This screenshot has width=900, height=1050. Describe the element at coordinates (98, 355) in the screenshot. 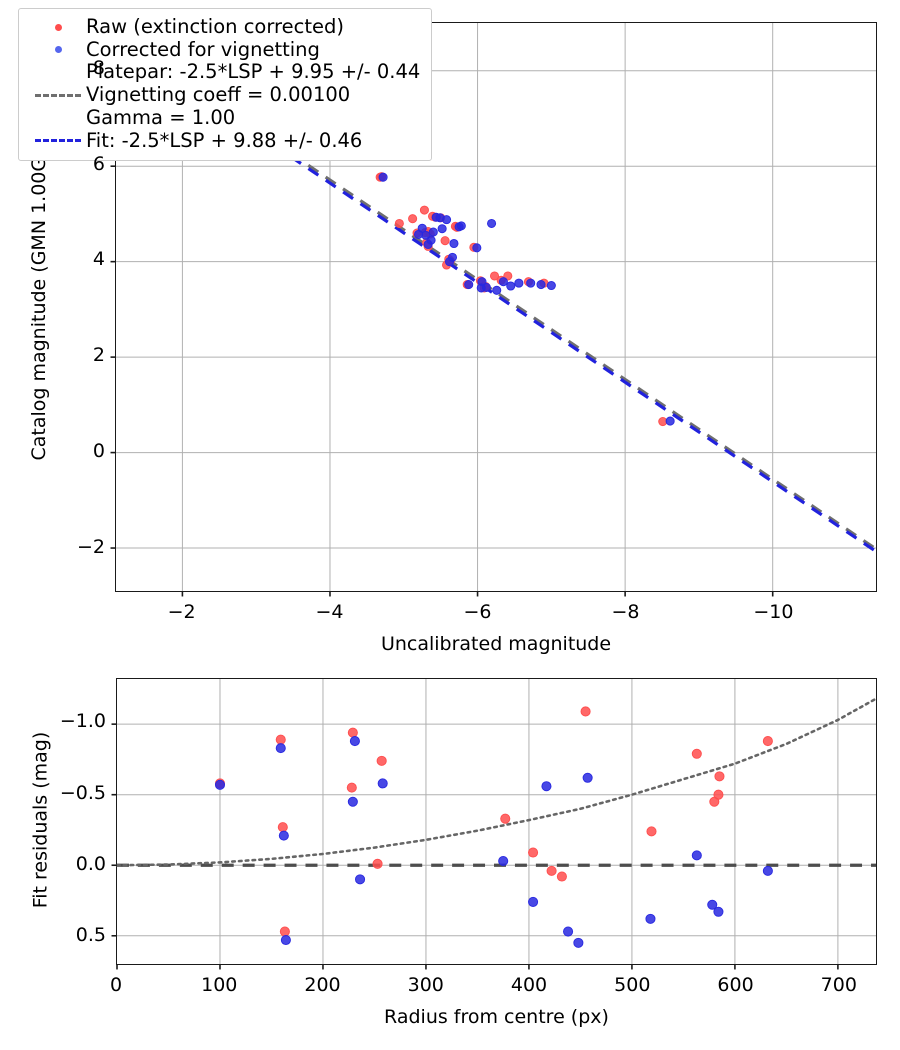

I see `tick-label-y: 2` at that location.